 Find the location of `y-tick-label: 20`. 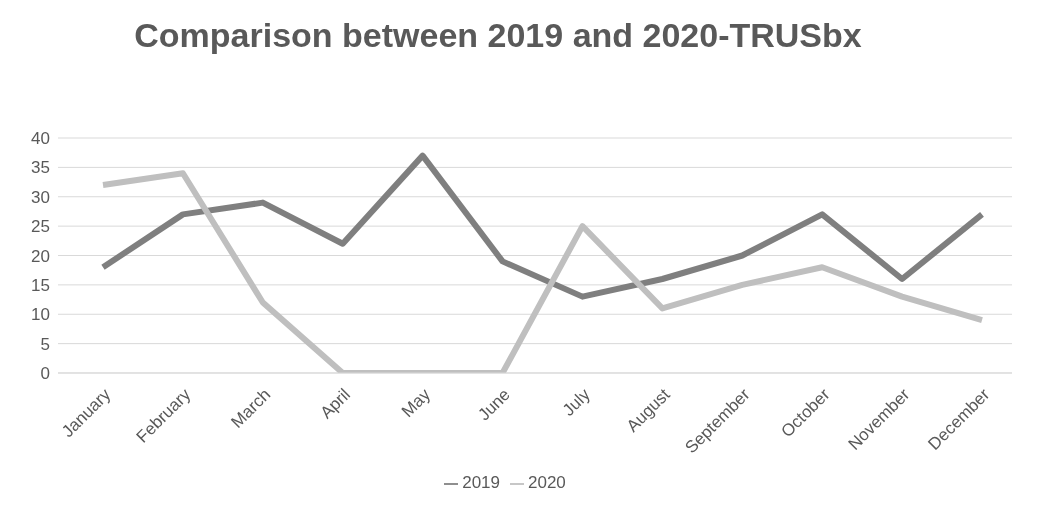

y-tick-label: 20 is located at coordinates (40, 256).